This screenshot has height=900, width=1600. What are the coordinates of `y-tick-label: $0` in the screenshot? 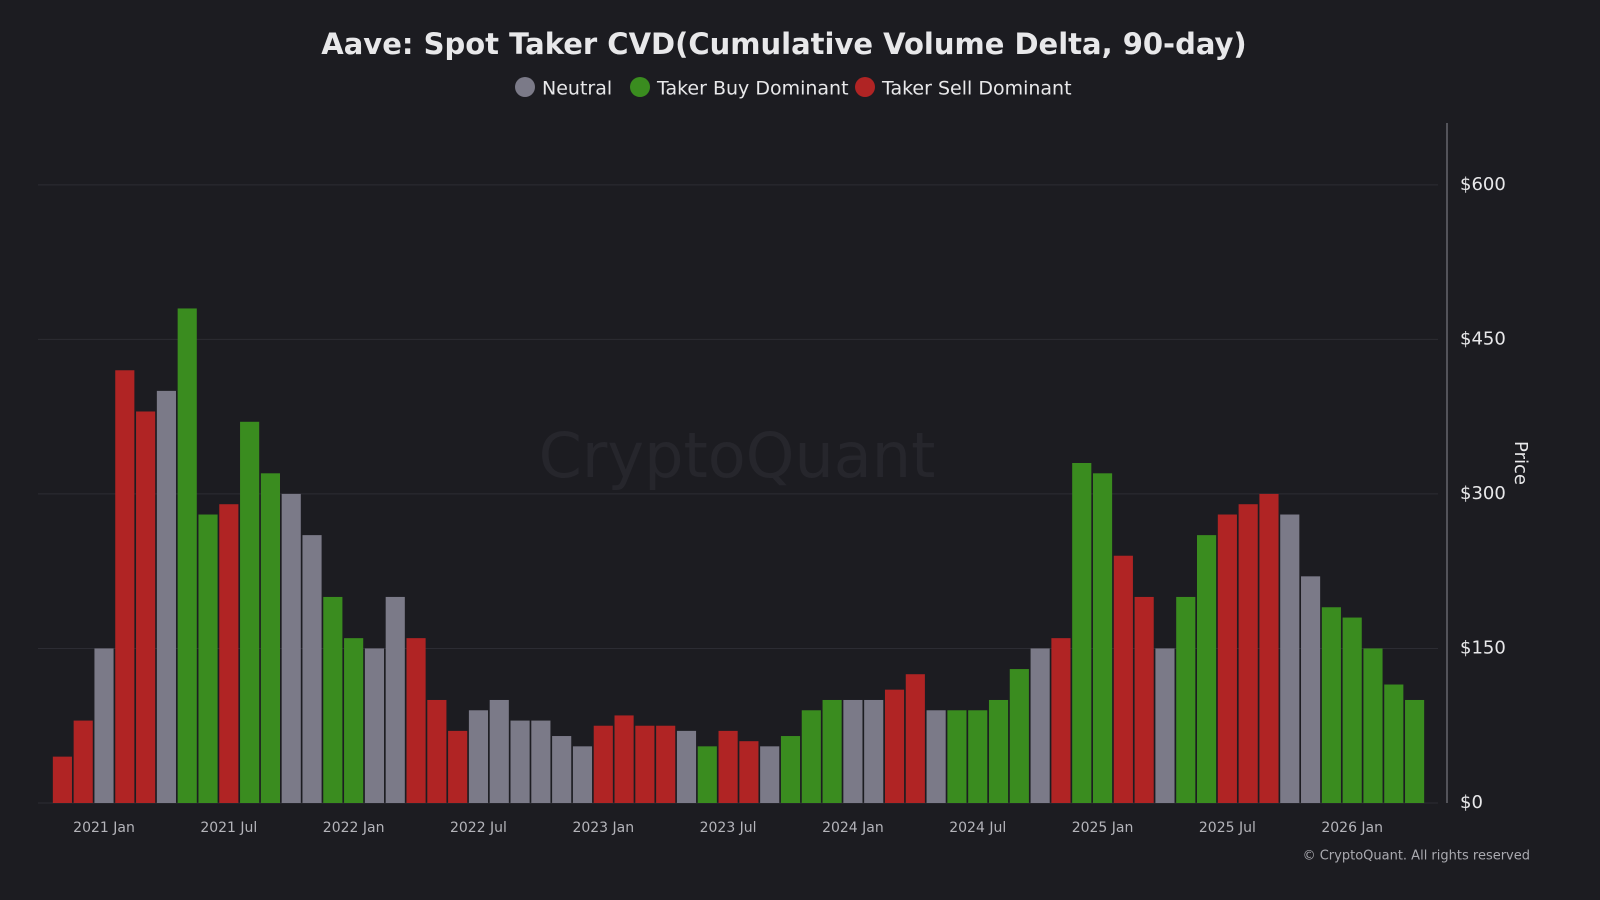 It's located at (1471, 802).